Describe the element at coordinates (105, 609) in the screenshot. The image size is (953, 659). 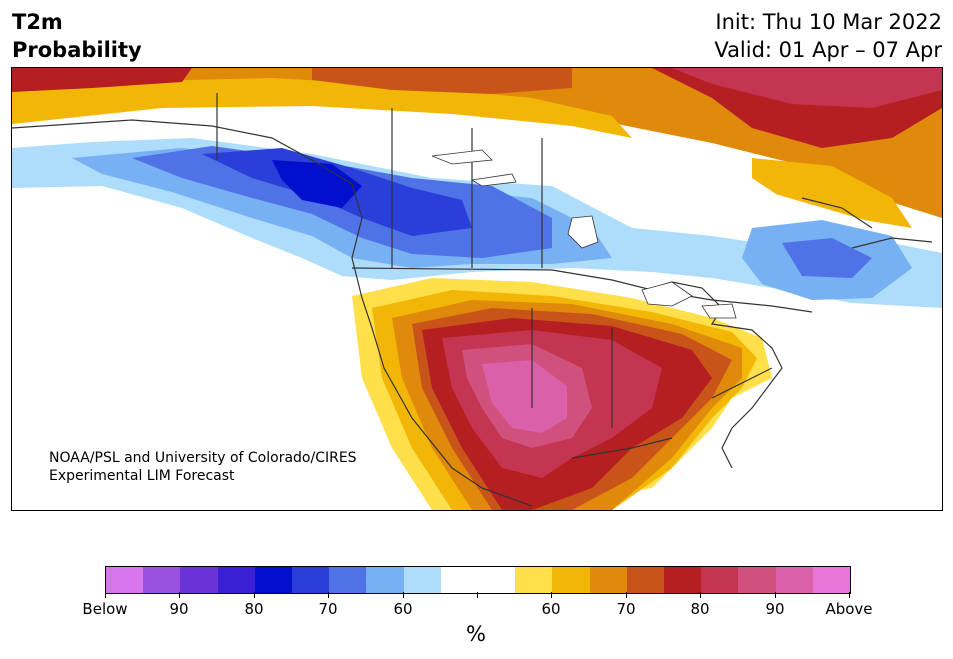
I see `colorbar-tick-label: Below` at that location.